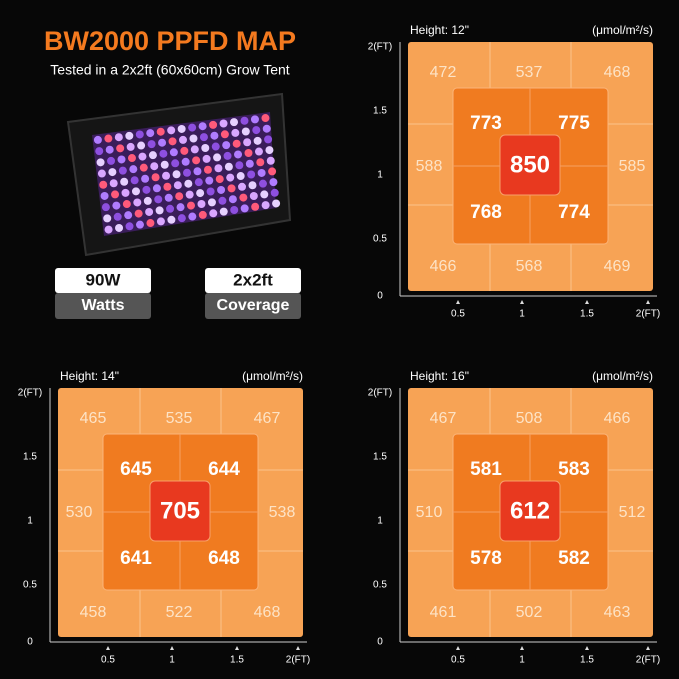 The height and width of the screenshot is (679, 679). What do you see at coordinates (574, 212) in the screenshot?
I see `inner-value: 774` at bounding box center [574, 212].